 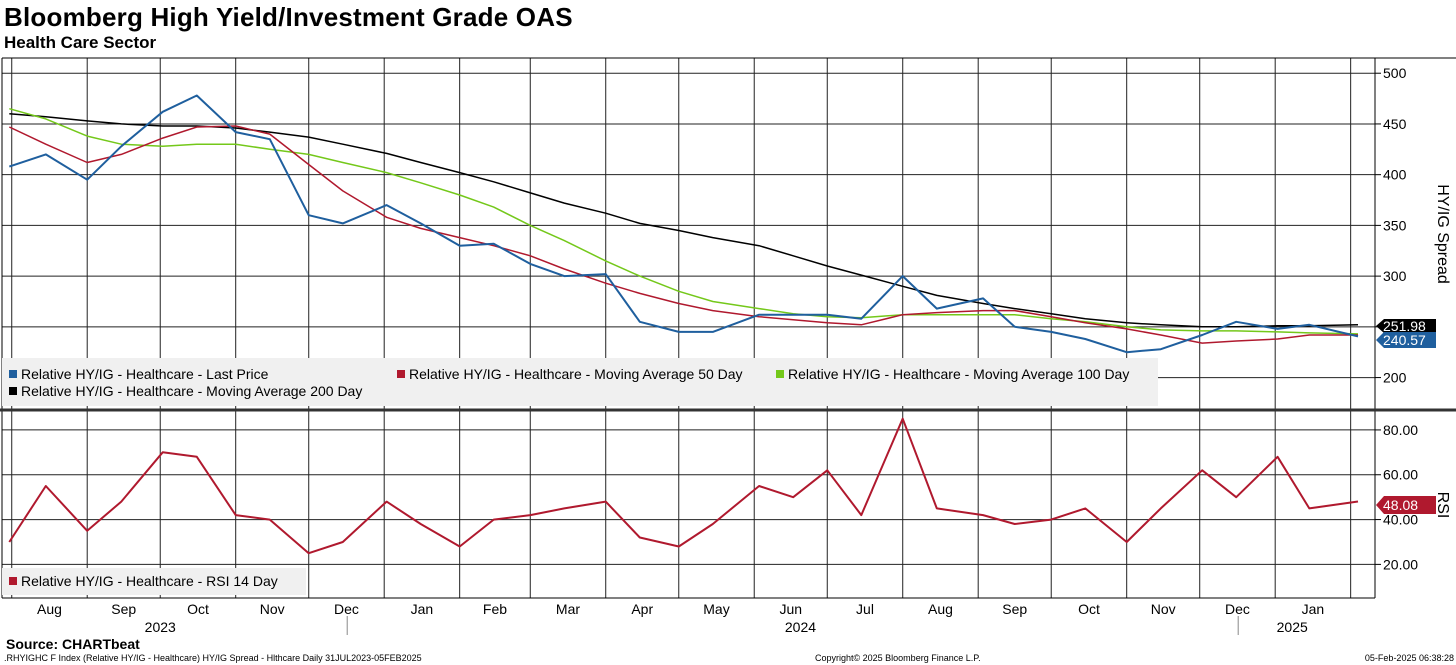 I want to click on legend-item-last-price: Relative HY/IG - Healthcare - Last Price, so click(x=139, y=374).